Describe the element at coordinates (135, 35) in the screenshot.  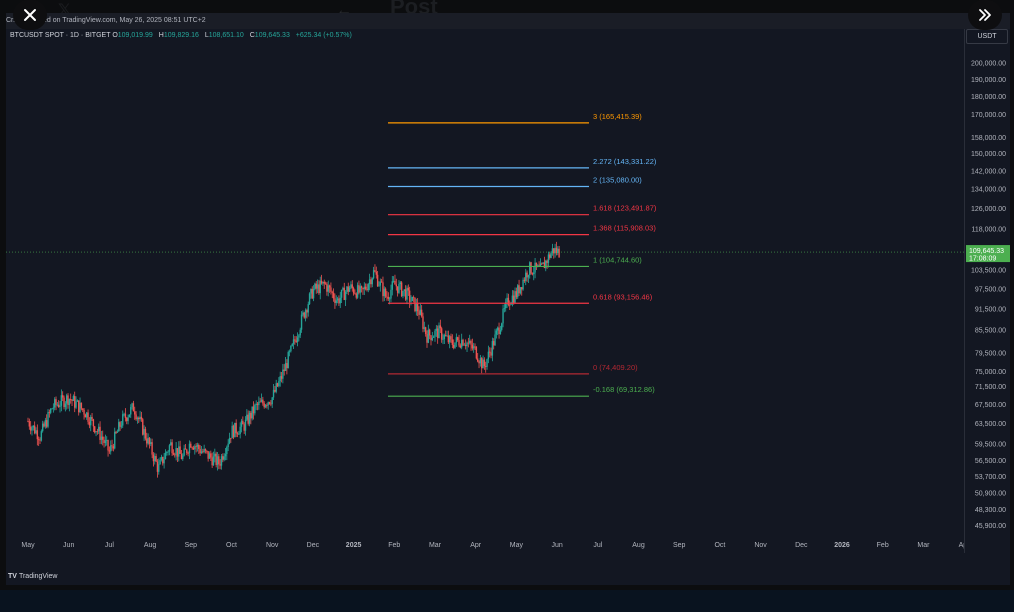
I see `open-value: 109,019.99` at that location.